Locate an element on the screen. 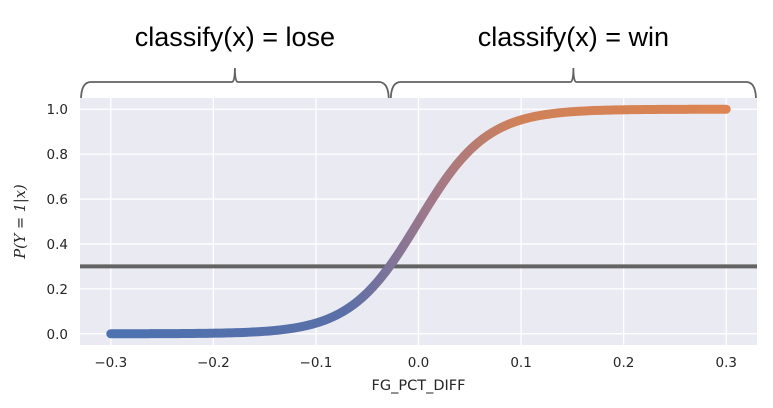  x-tick-label: 0.0 is located at coordinates (418, 363).